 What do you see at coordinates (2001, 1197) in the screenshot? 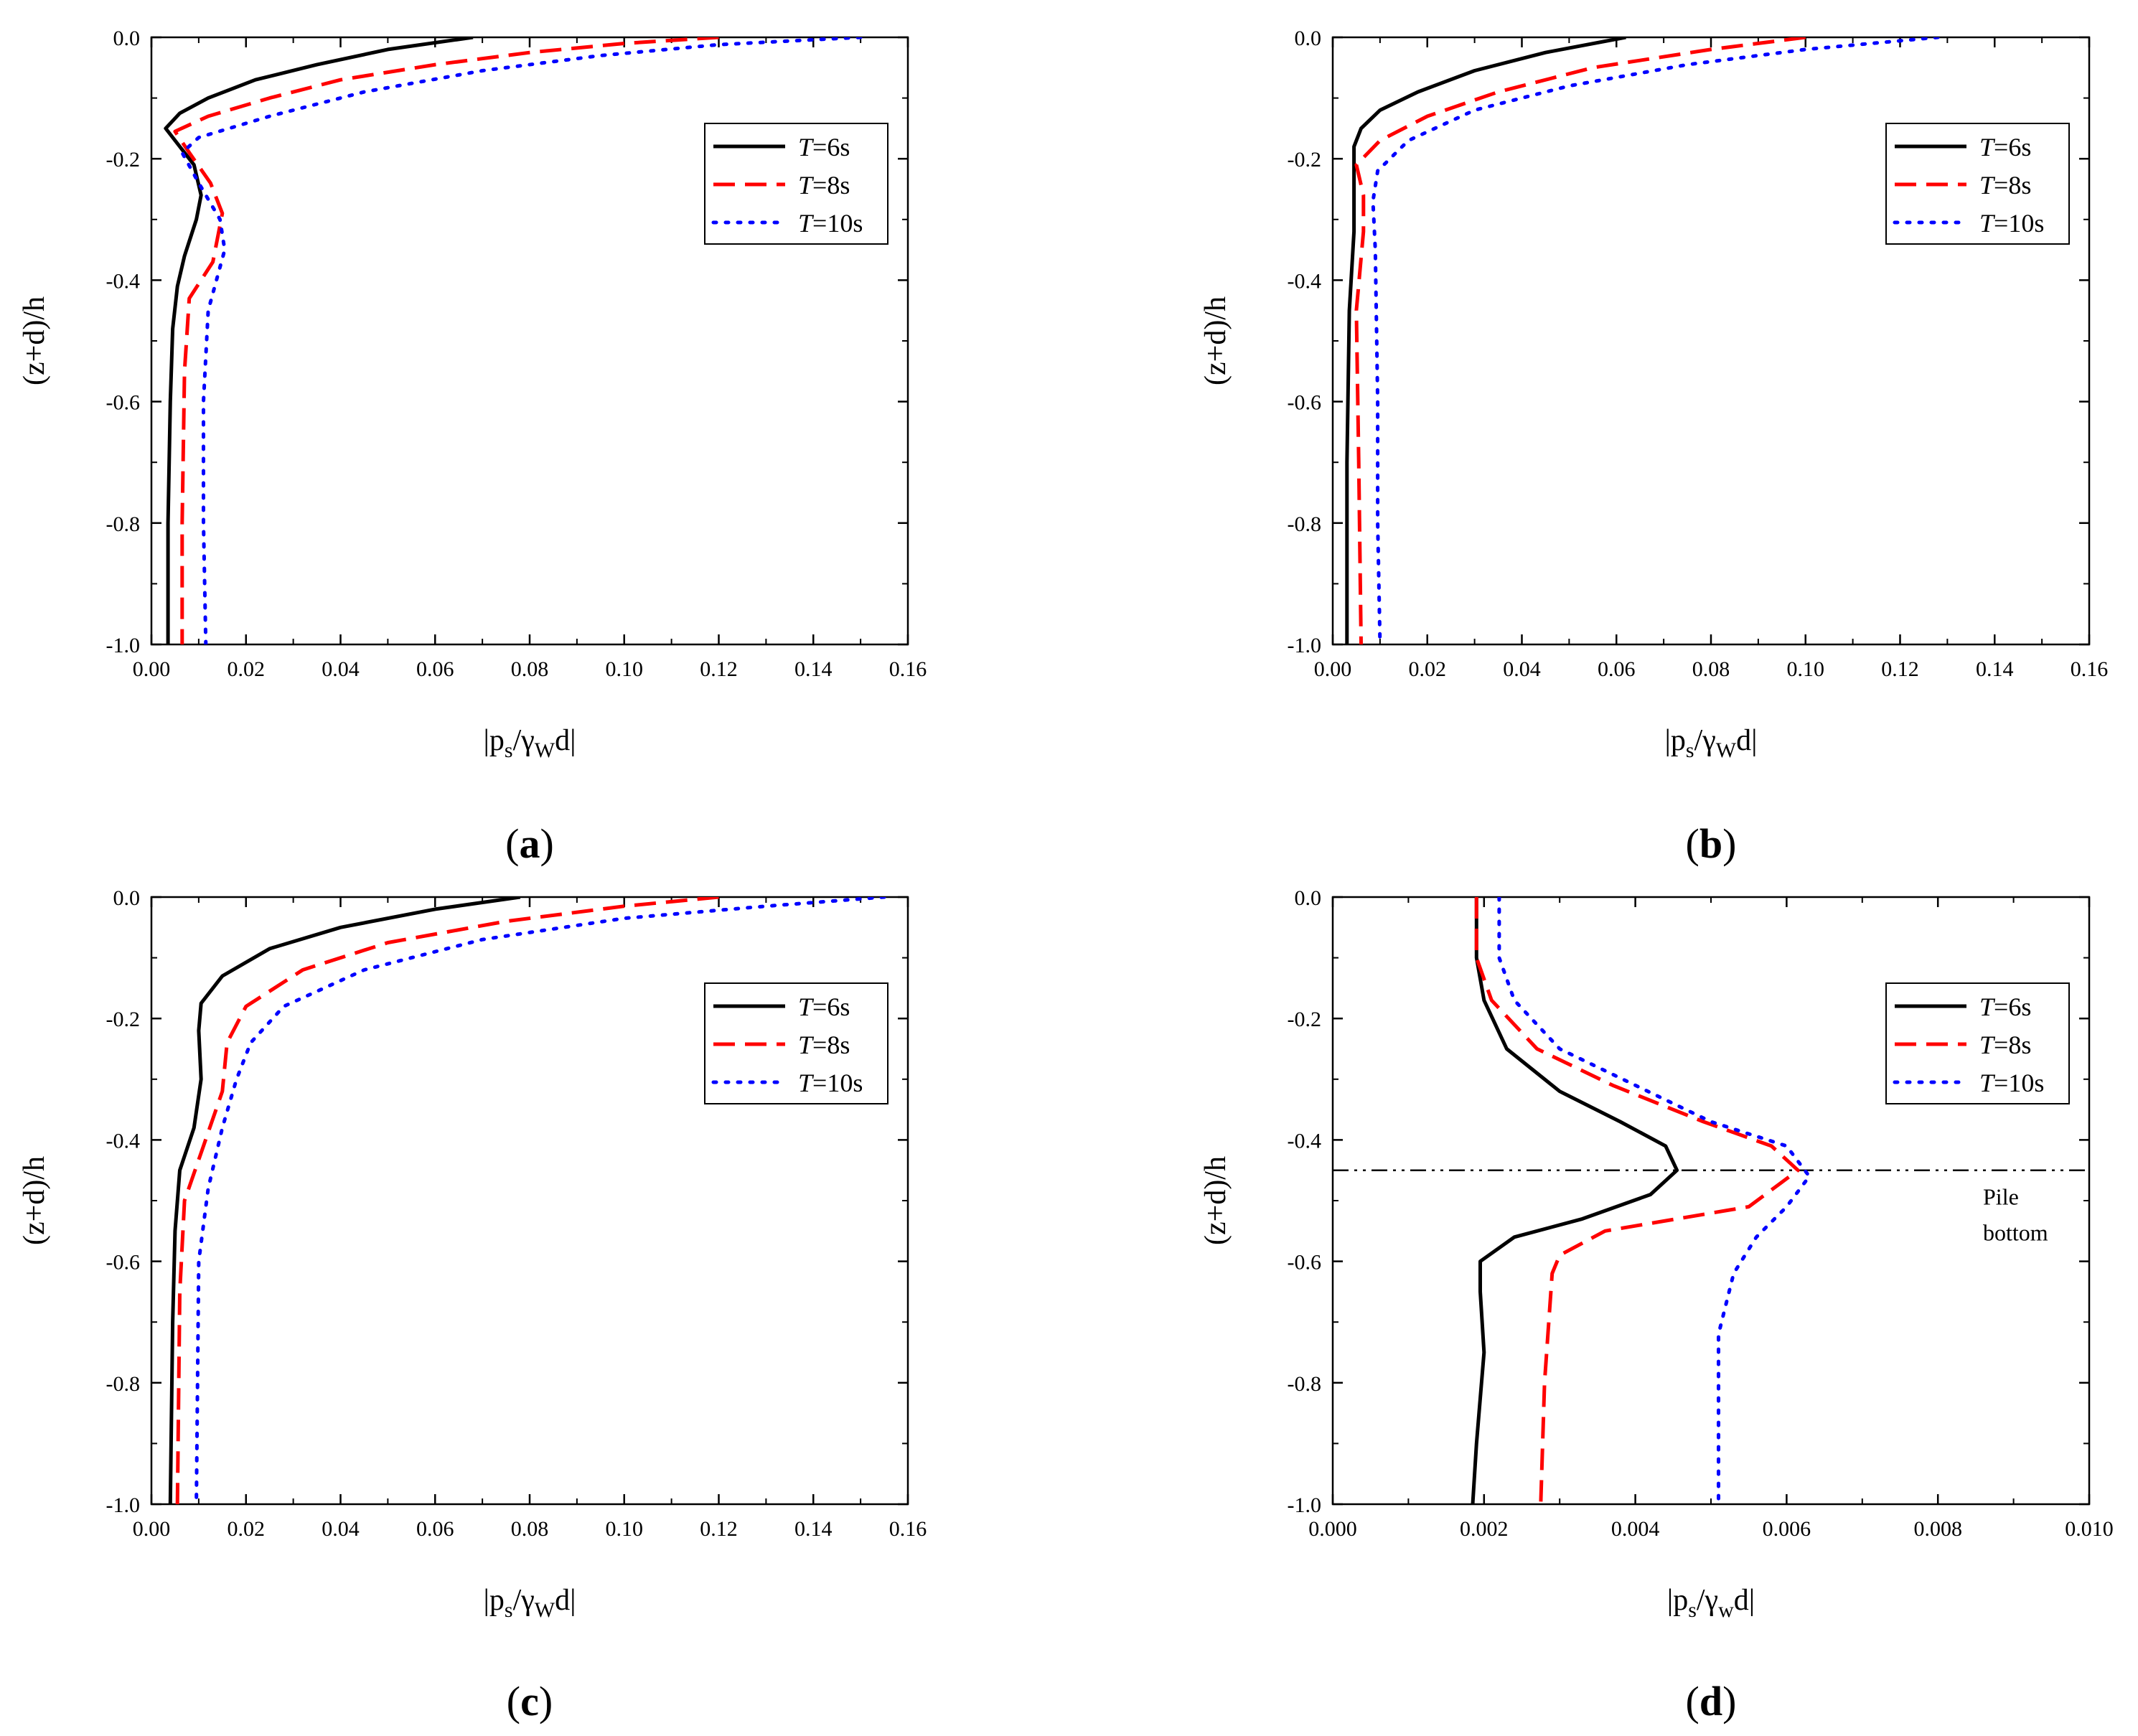
I see `pile-bottom-label-1: Pile` at bounding box center [2001, 1197].